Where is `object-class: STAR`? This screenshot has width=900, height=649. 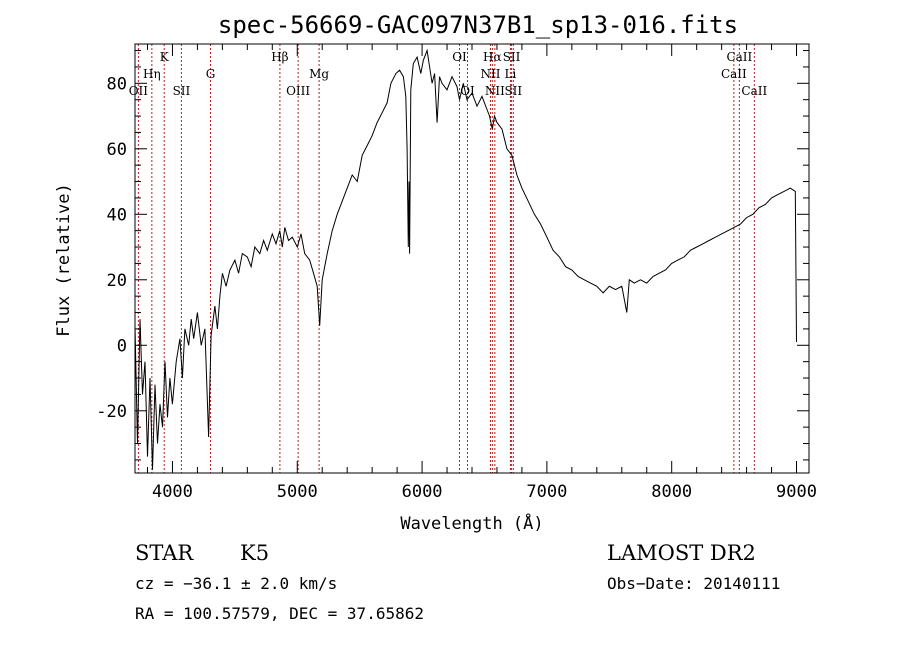
object-class: STAR is located at coordinates (164, 553).